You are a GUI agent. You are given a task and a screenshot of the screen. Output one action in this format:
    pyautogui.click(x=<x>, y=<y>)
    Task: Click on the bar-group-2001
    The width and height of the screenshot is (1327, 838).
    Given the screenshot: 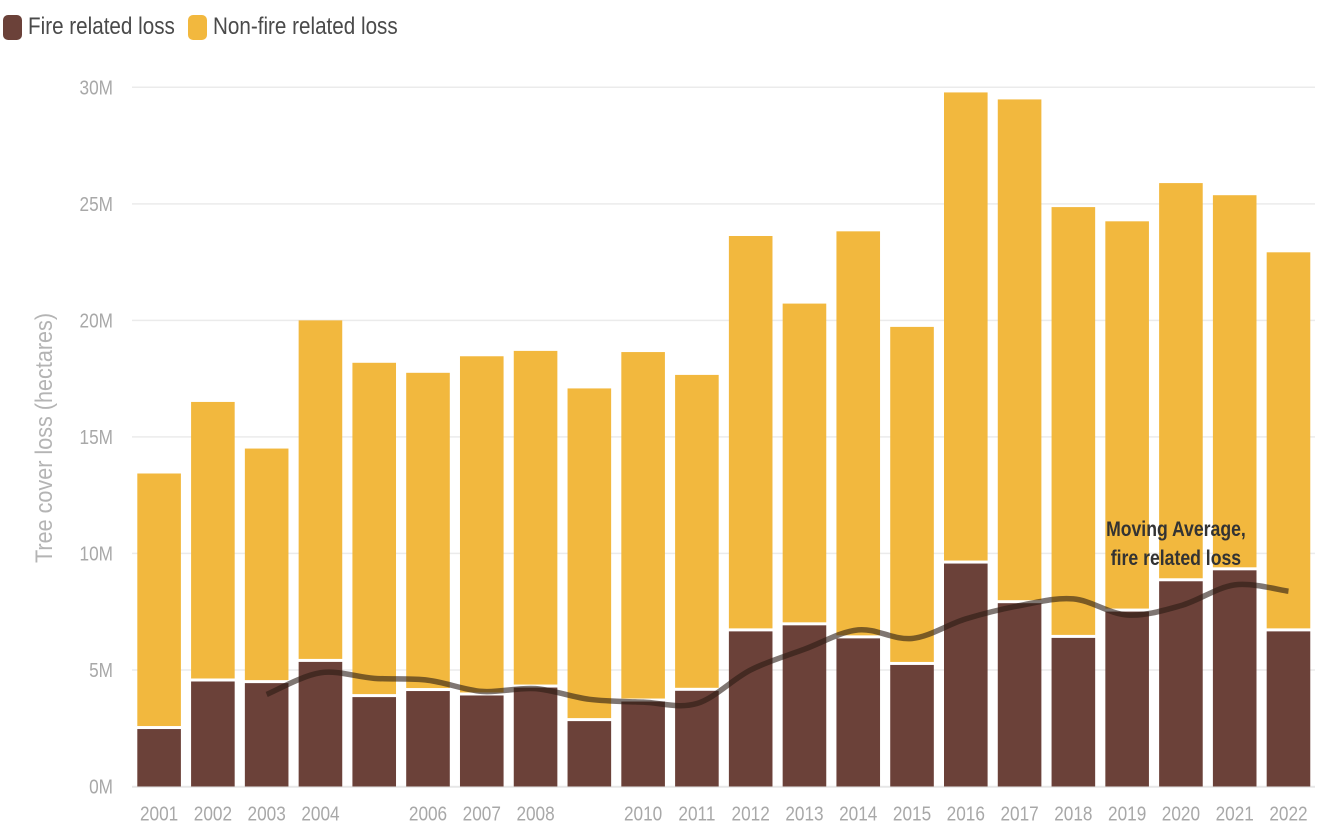 What is the action you would take?
    pyautogui.click(x=159, y=630)
    